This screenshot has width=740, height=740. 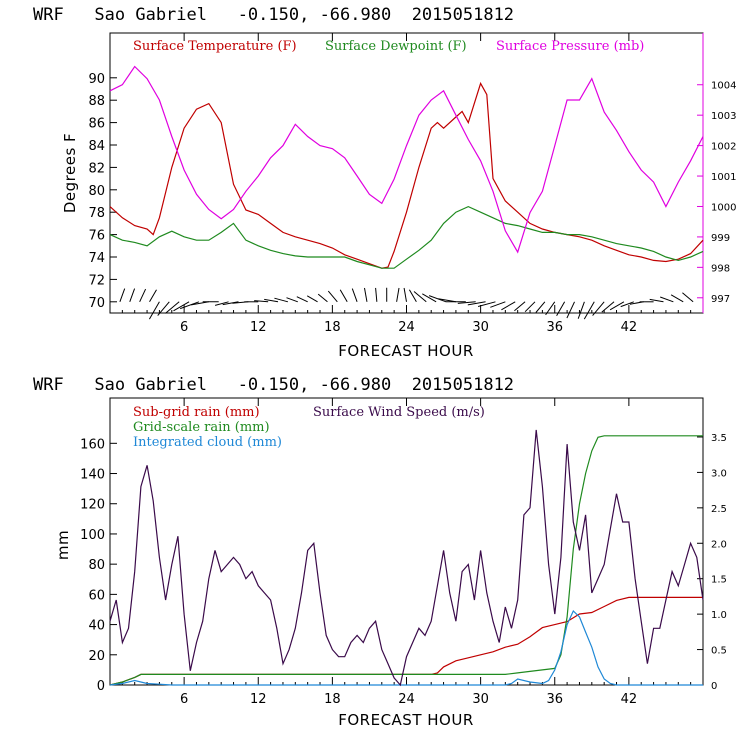 I want to click on y-tick-label: 76, so click(x=96, y=236).